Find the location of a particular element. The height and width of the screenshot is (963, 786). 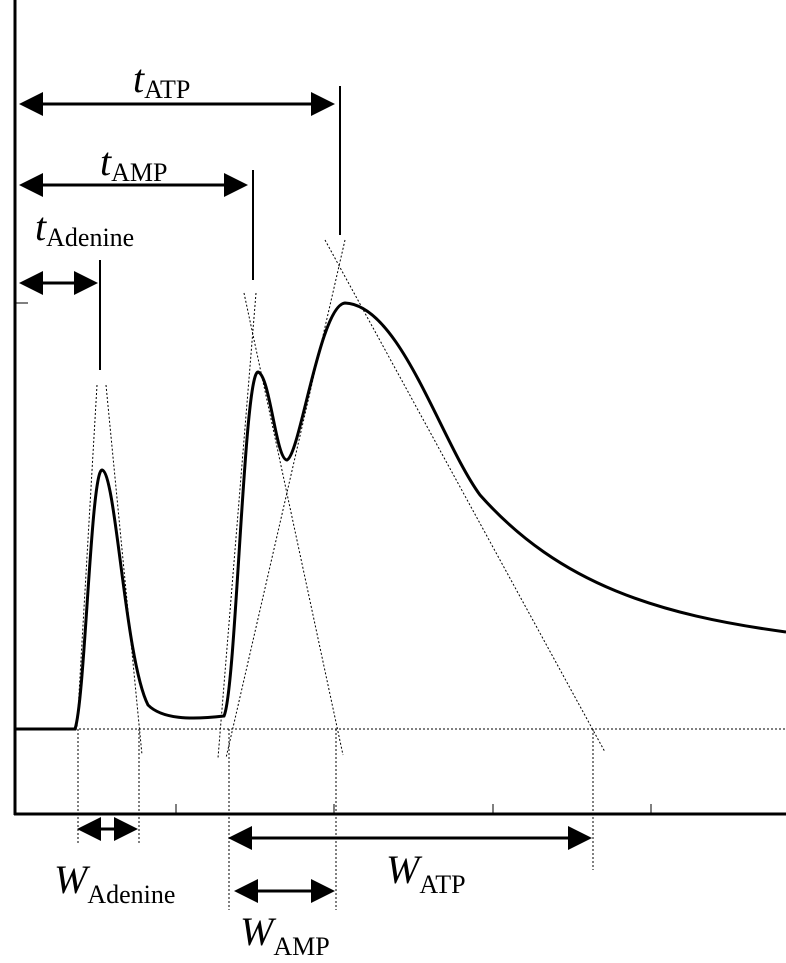

w-atp-label: WATP is located at coordinates (426, 873).